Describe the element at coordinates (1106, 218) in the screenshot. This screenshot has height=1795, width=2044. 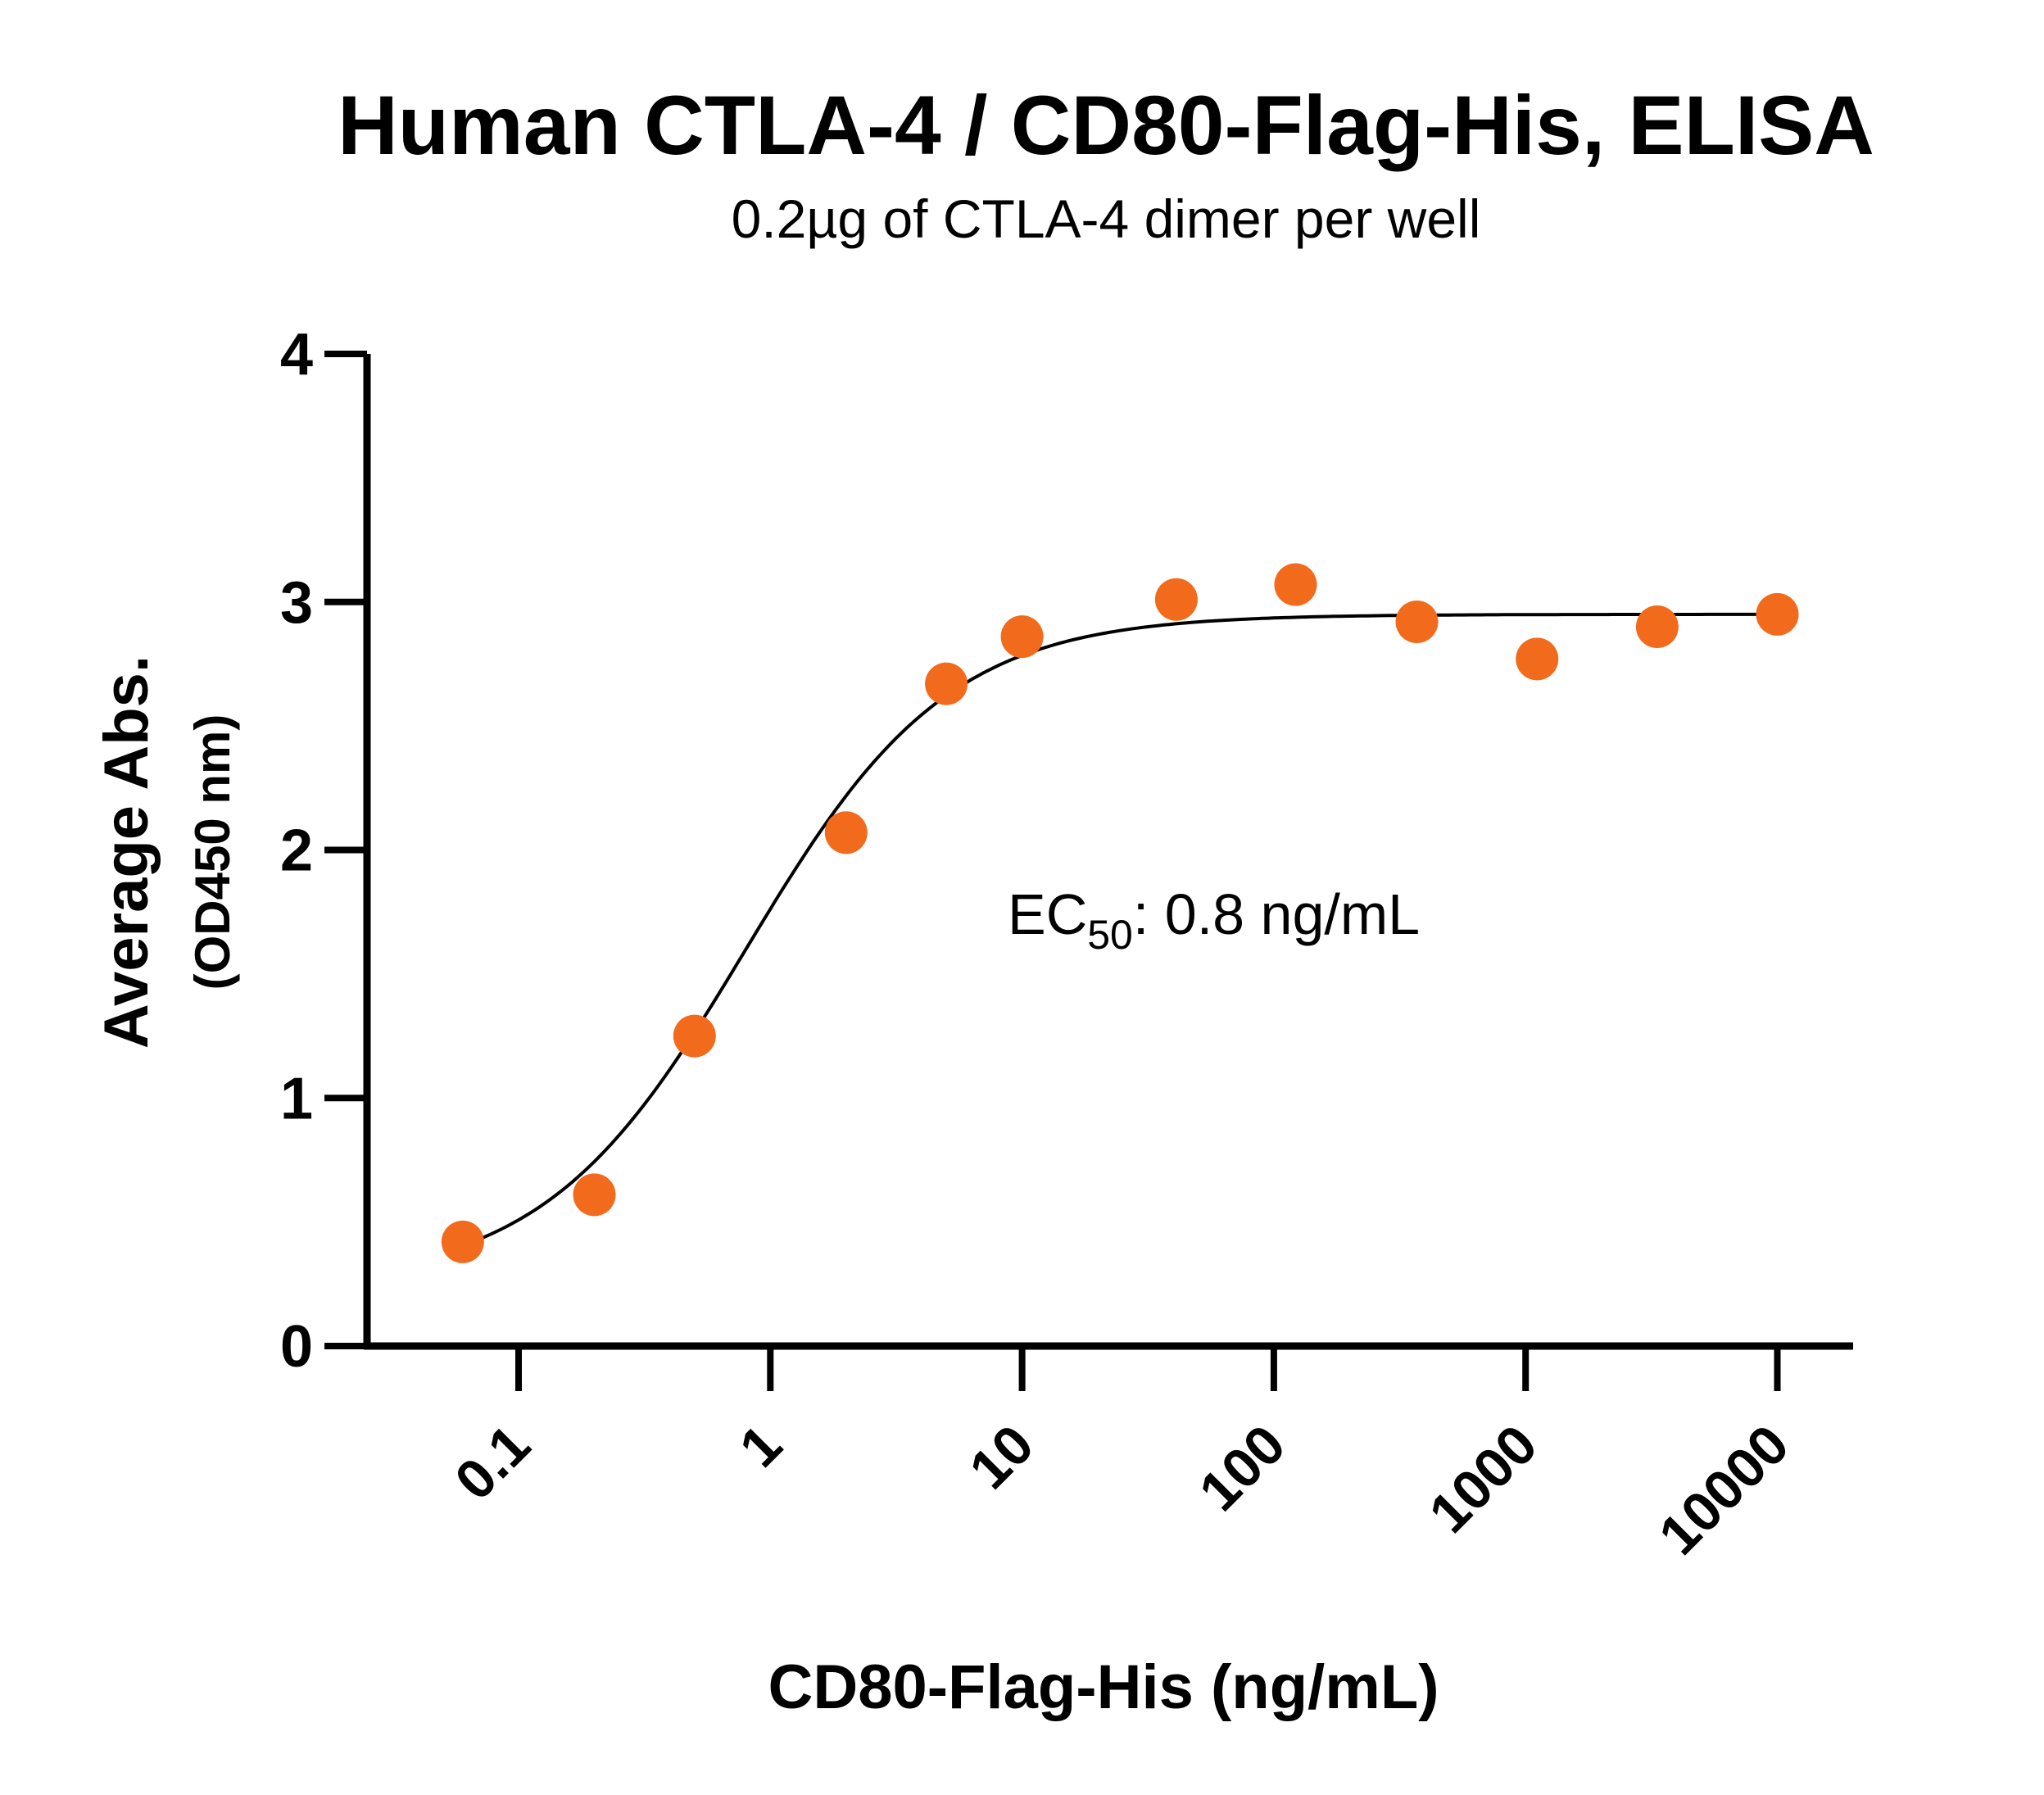
I see `chart-subtitle: 0.2µg of CTLA-4 dimer per well` at that location.